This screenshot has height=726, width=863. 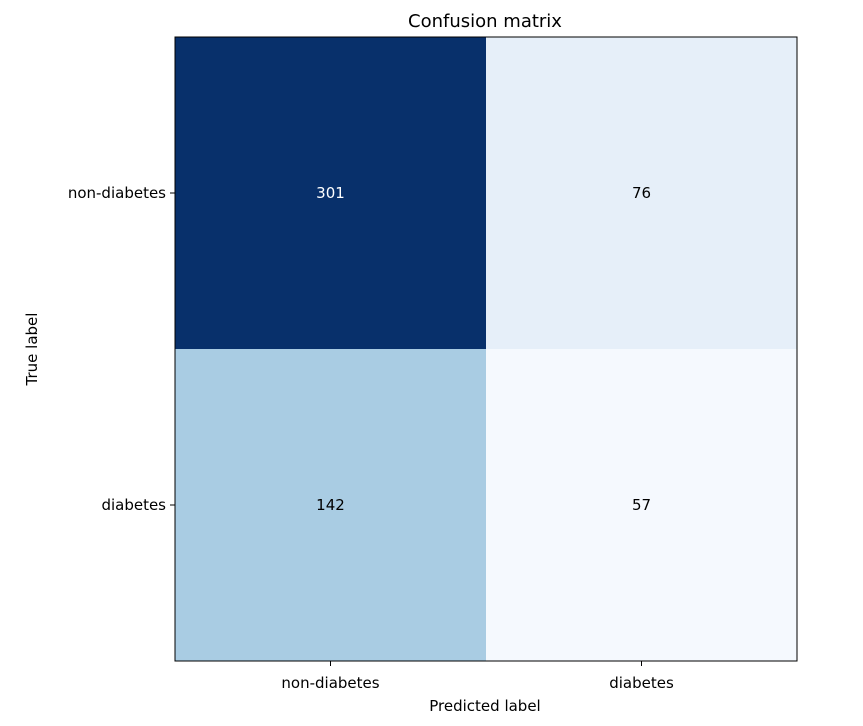 What do you see at coordinates (117, 193) in the screenshot?
I see `y-tick-label: non-diabetes` at bounding box center [117, 193].